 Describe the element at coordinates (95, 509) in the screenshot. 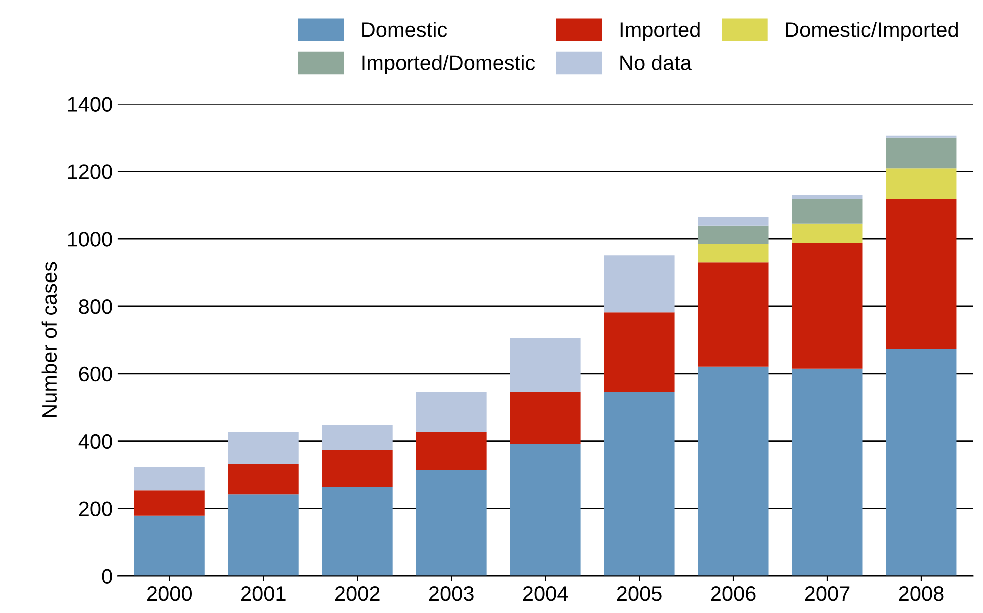

I see `y-tick-label: 200` at that location.